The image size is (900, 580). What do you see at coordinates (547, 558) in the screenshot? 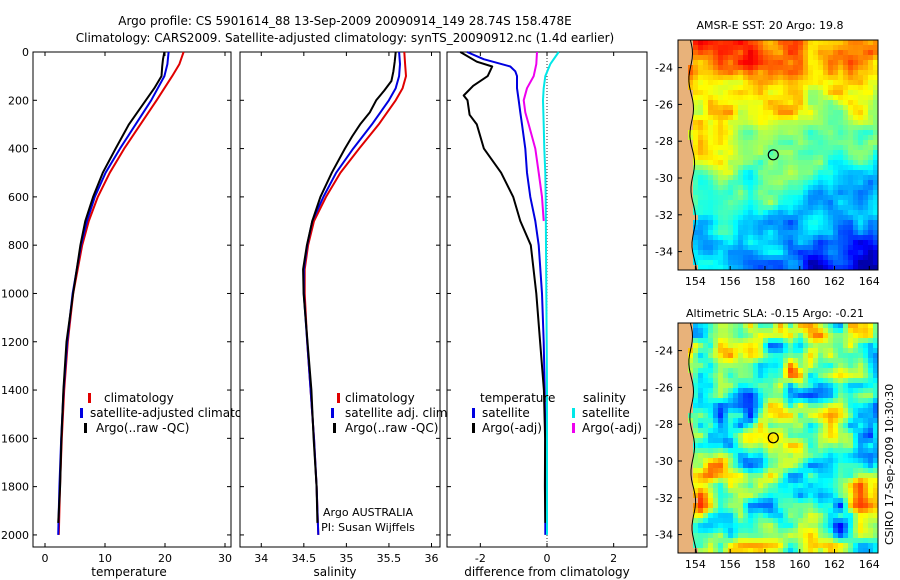
I see `x-tick-label: 0` at bounding box center [547, 558].